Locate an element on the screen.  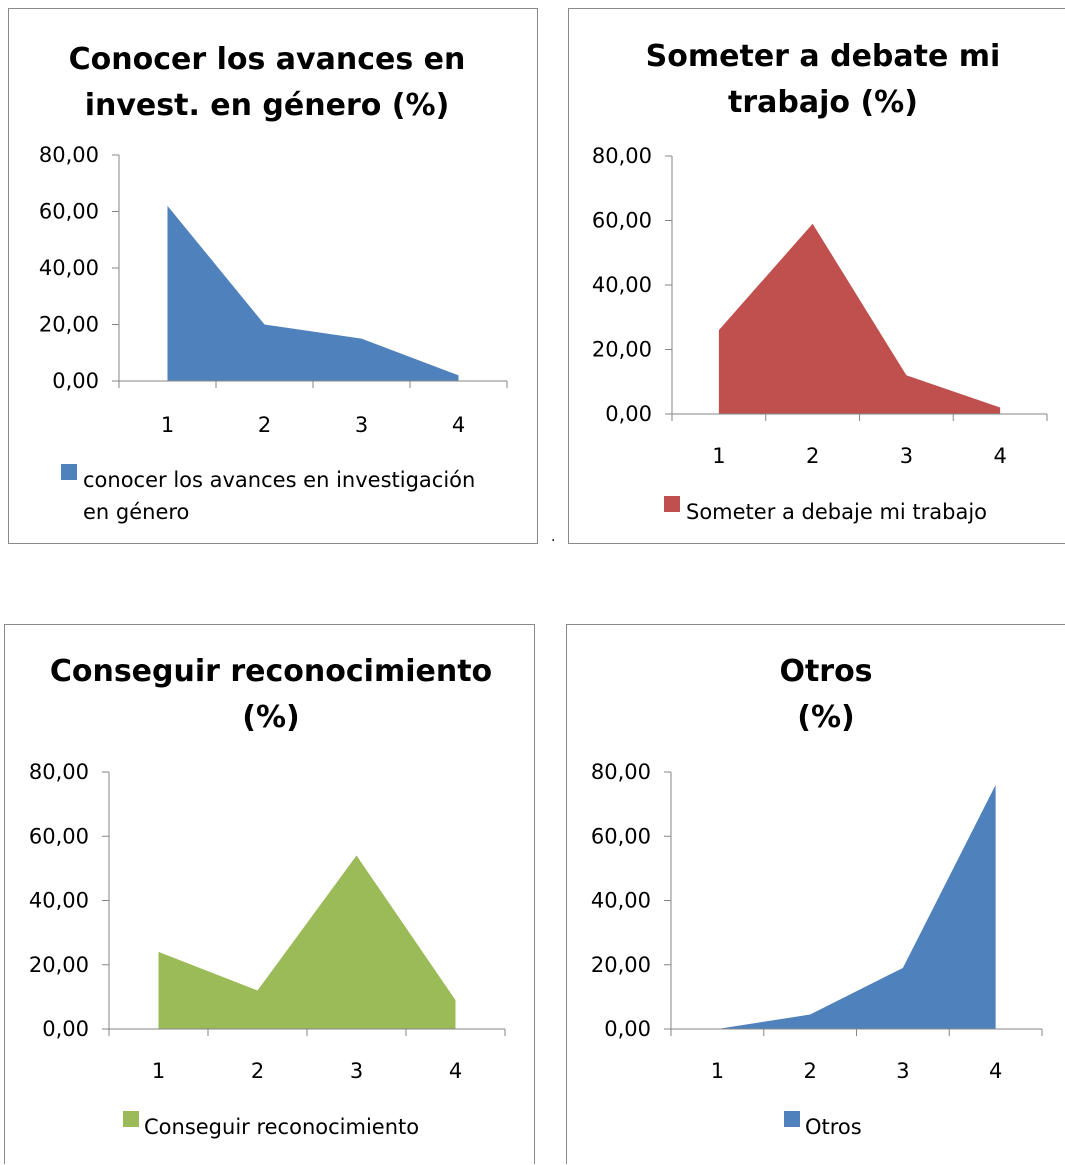
legend-label: Otros is located at coordinates (833, 1127).